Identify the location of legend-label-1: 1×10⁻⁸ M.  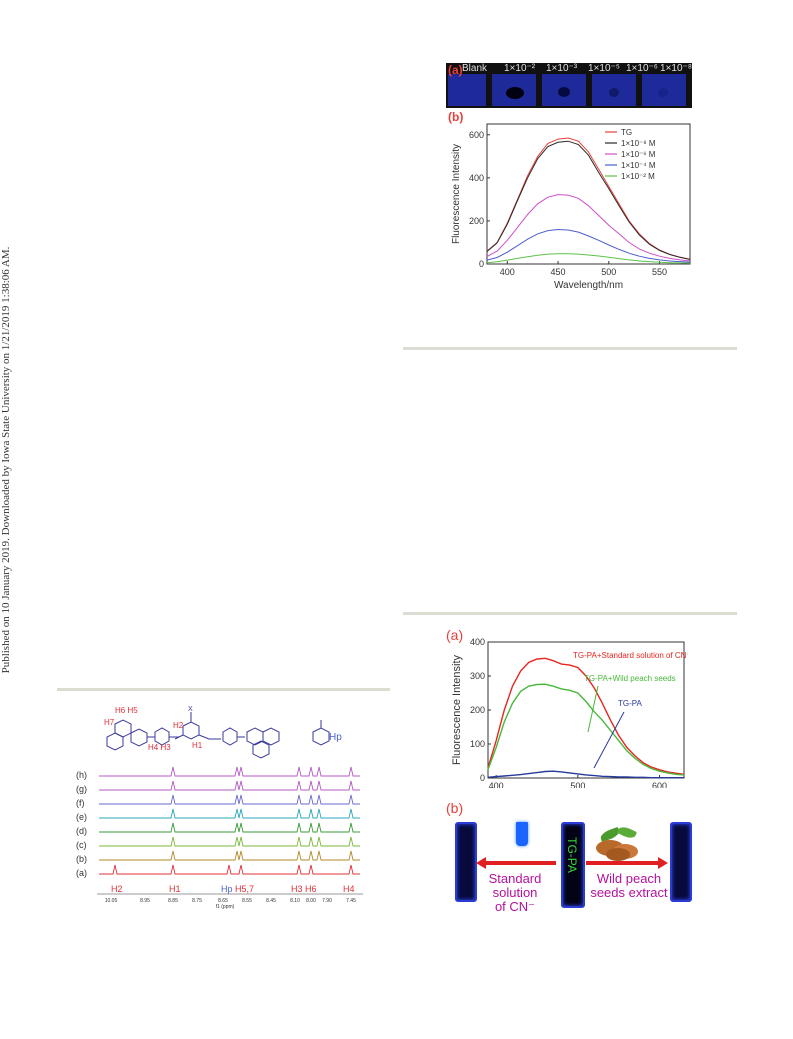
(638, 143).